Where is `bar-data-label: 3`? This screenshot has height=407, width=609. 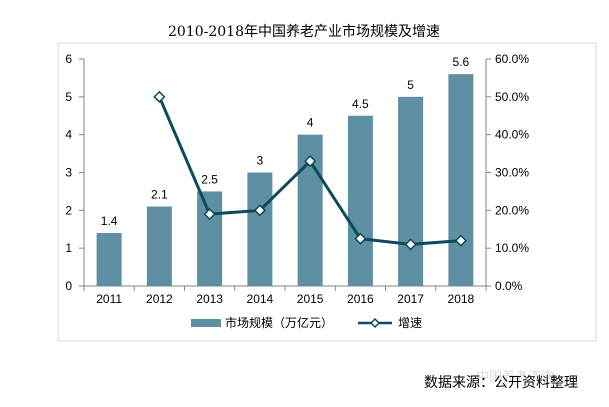 bar-data-label: 3 is located at coordinates (260, 161).